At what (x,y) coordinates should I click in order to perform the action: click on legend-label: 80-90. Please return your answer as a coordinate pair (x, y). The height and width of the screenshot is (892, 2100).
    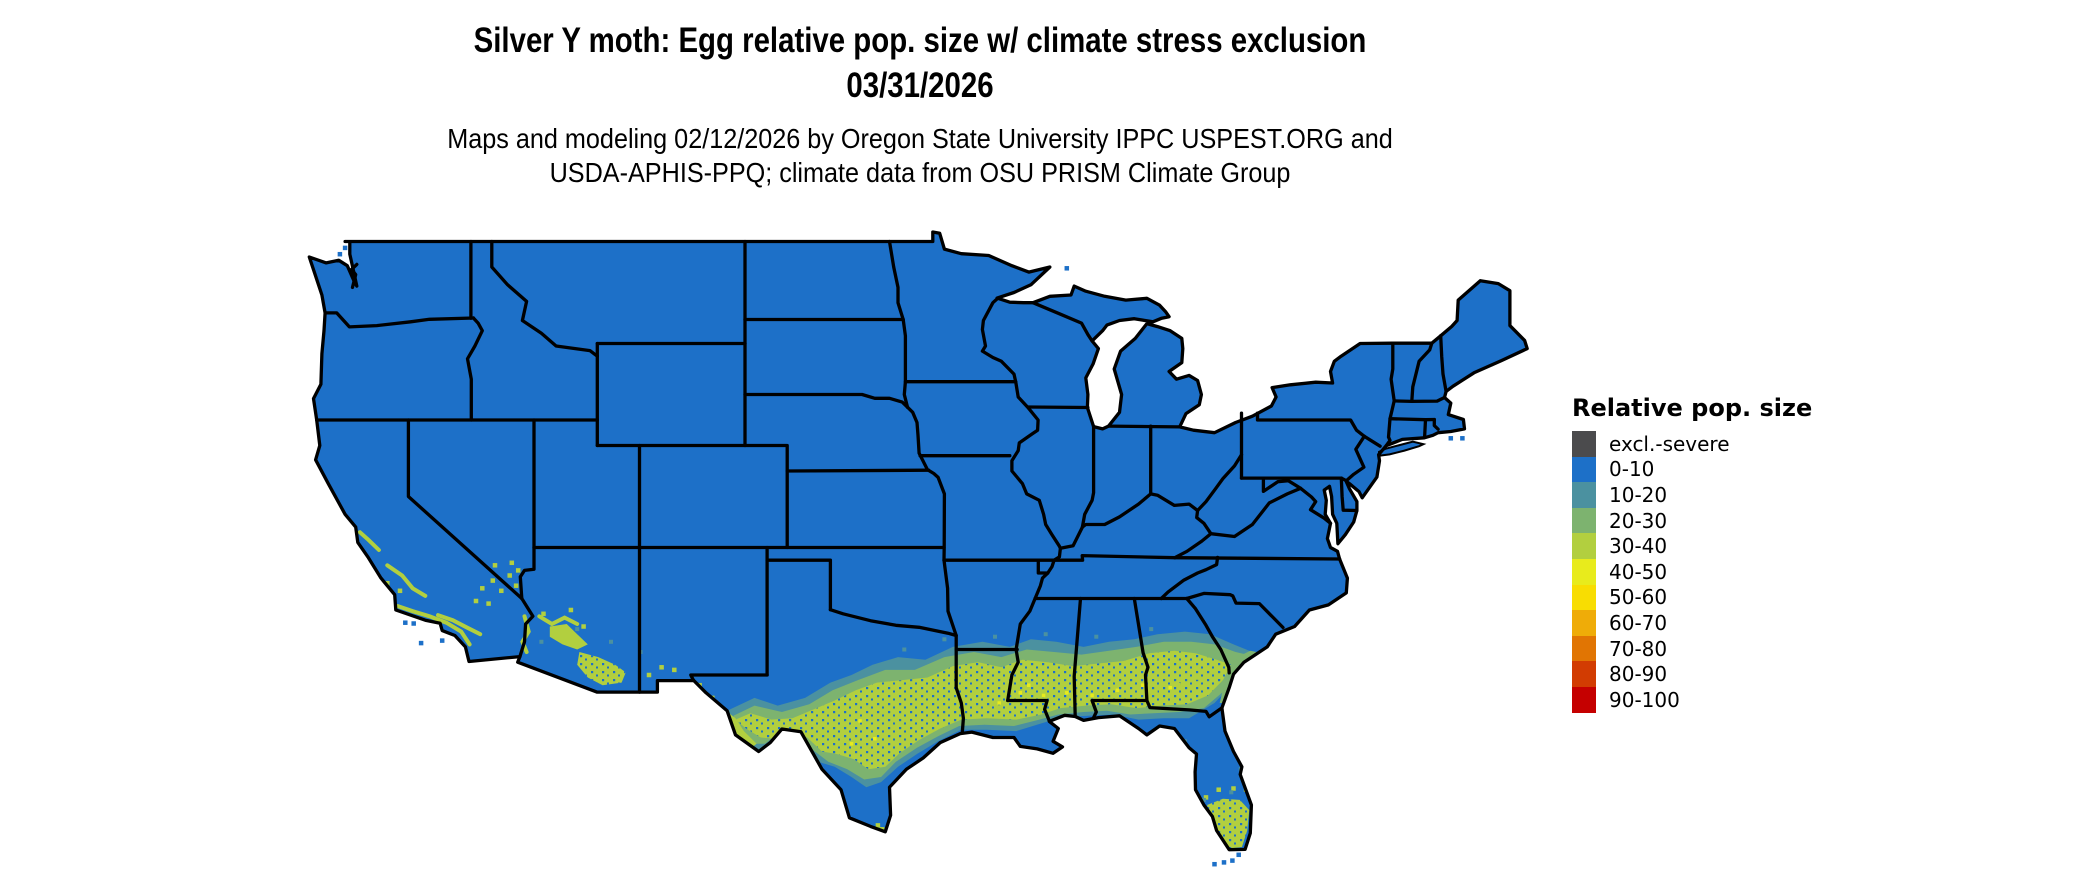
    Looking at the image, I should click on (1638, 674).